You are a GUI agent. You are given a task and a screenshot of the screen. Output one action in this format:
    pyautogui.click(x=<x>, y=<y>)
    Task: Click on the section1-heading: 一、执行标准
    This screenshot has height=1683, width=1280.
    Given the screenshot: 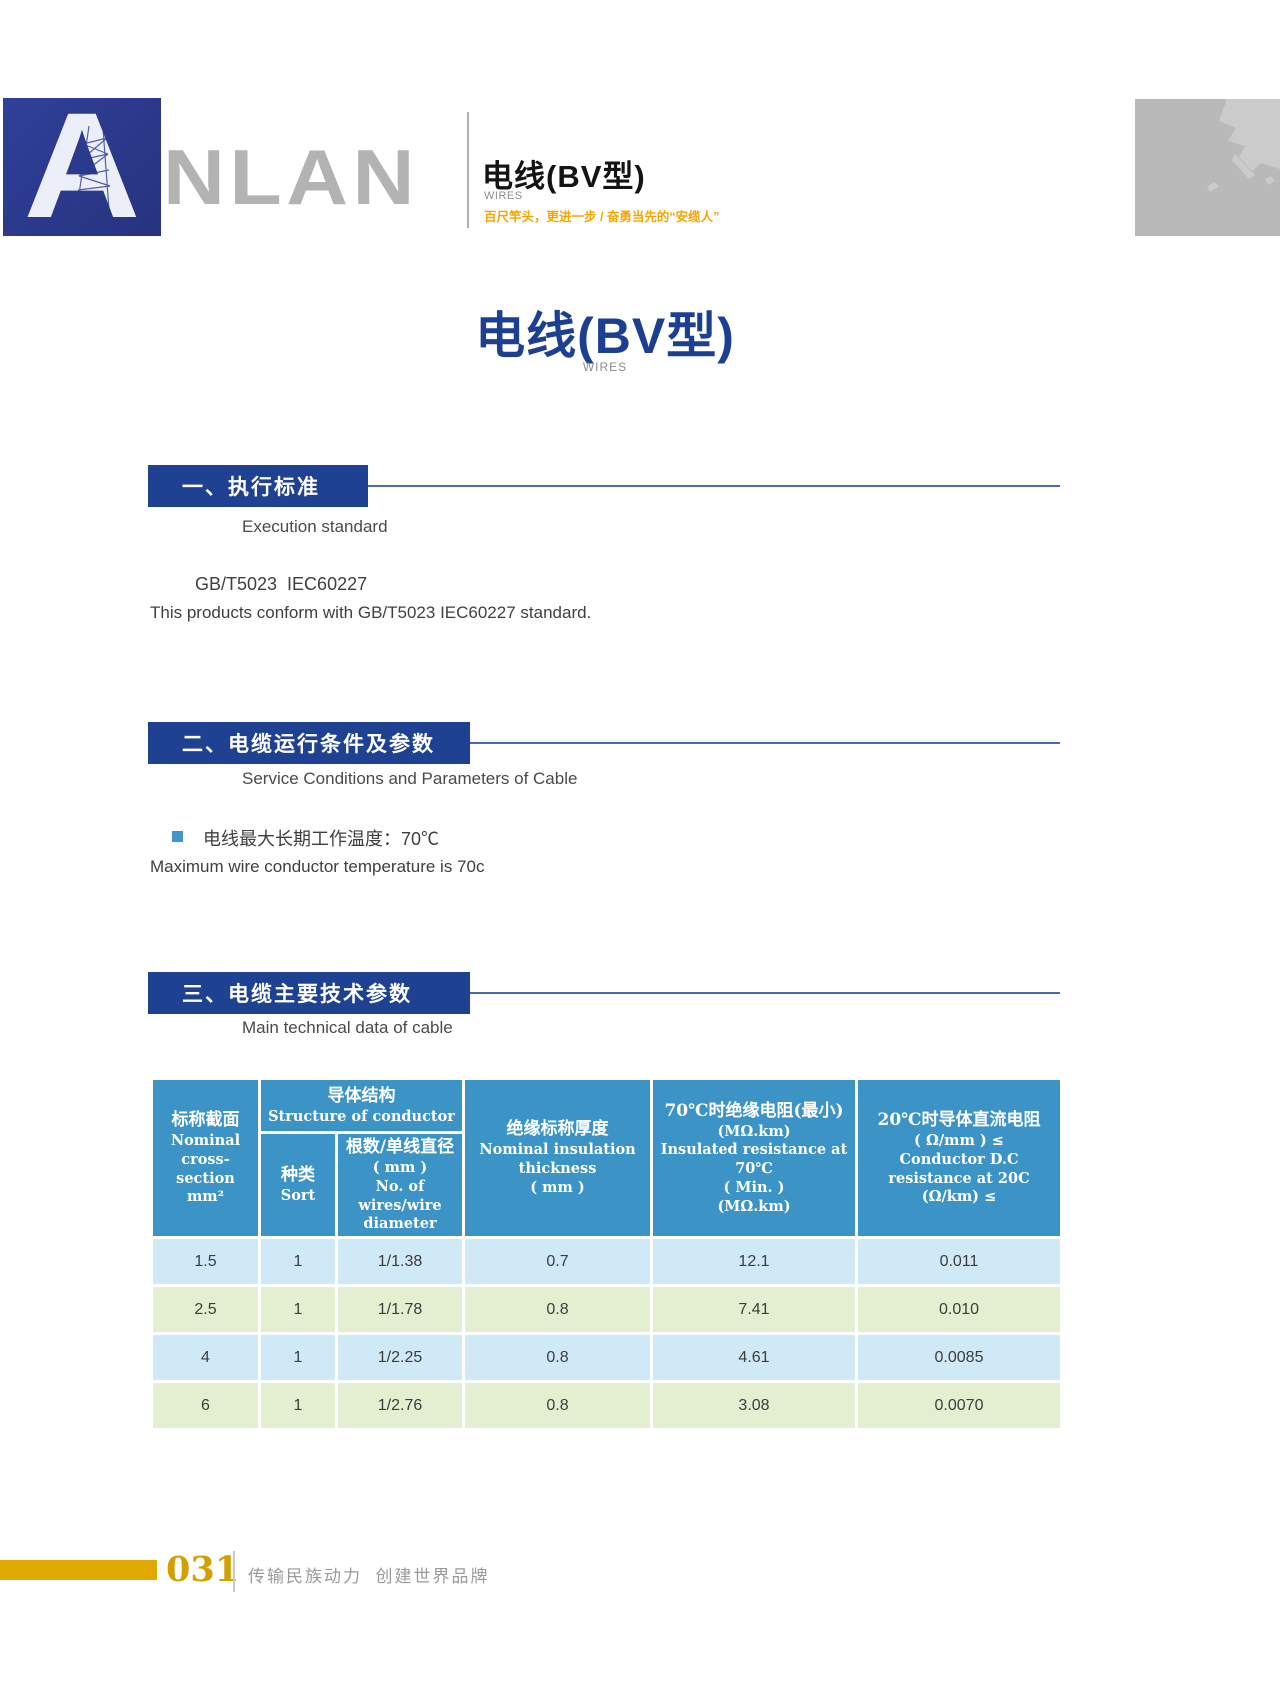 What is the action you would take?
    pyautogui.click(x=258, y=486)
    